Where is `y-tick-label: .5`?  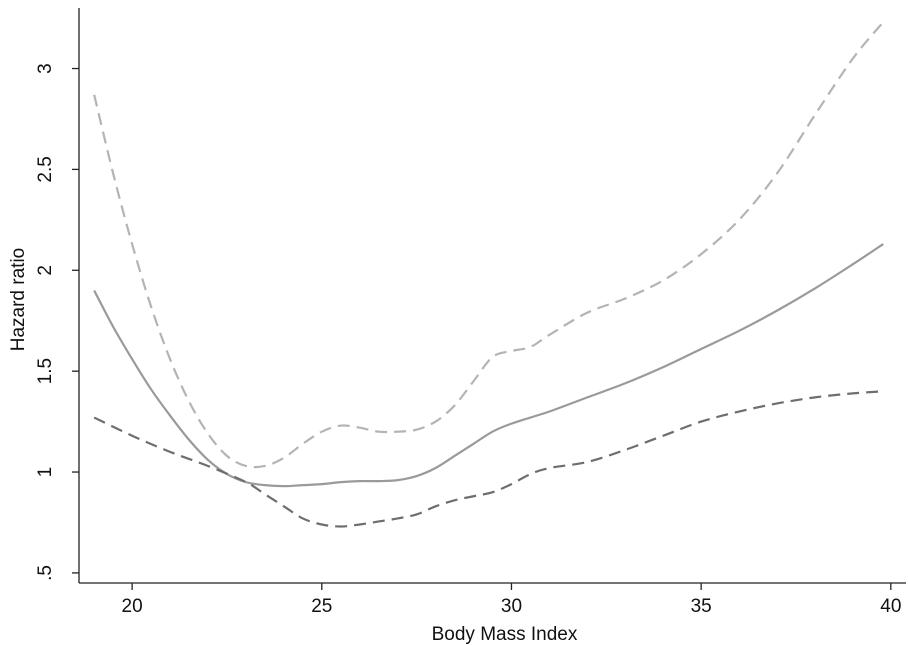
y-tick-label: .5 is located at coordinates (45, 573).